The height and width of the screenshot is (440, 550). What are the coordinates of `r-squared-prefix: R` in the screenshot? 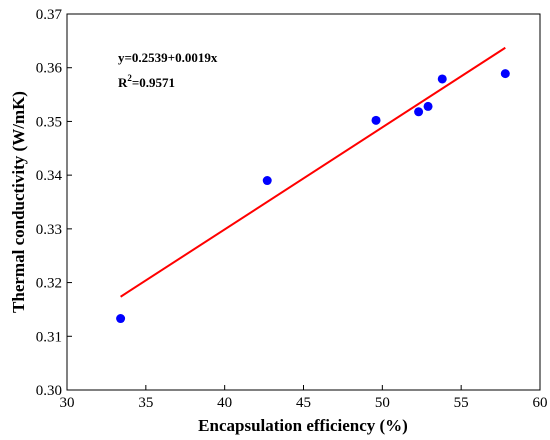 It's located at (123, 82).